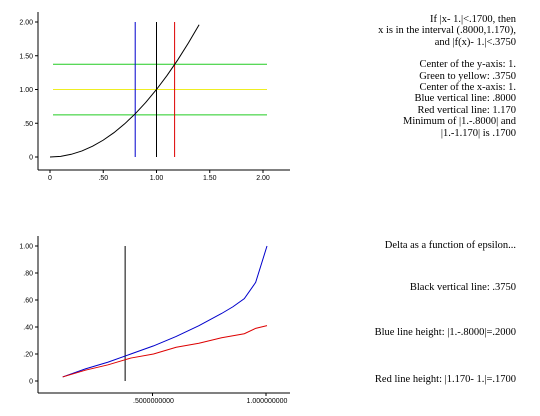 The width and height of the screenshot is (540, 416). What do you see at coordinates (467, 76) in the screenshot?
I see `green-yellow-text: Green to yellow: .3750` at bounding box center [467, 76].